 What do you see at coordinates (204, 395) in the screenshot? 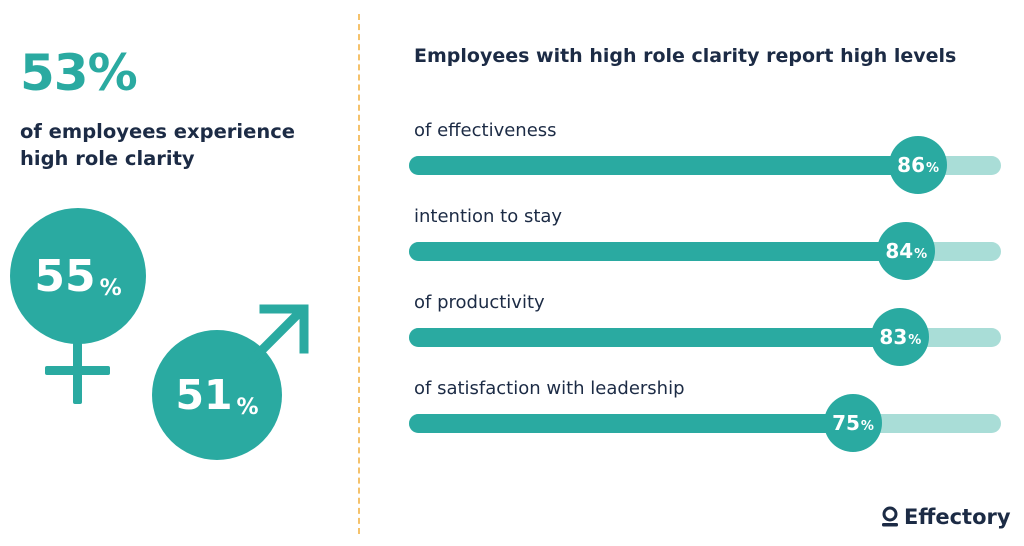
I see `male-value: 51` at bounding box center [204, 395].